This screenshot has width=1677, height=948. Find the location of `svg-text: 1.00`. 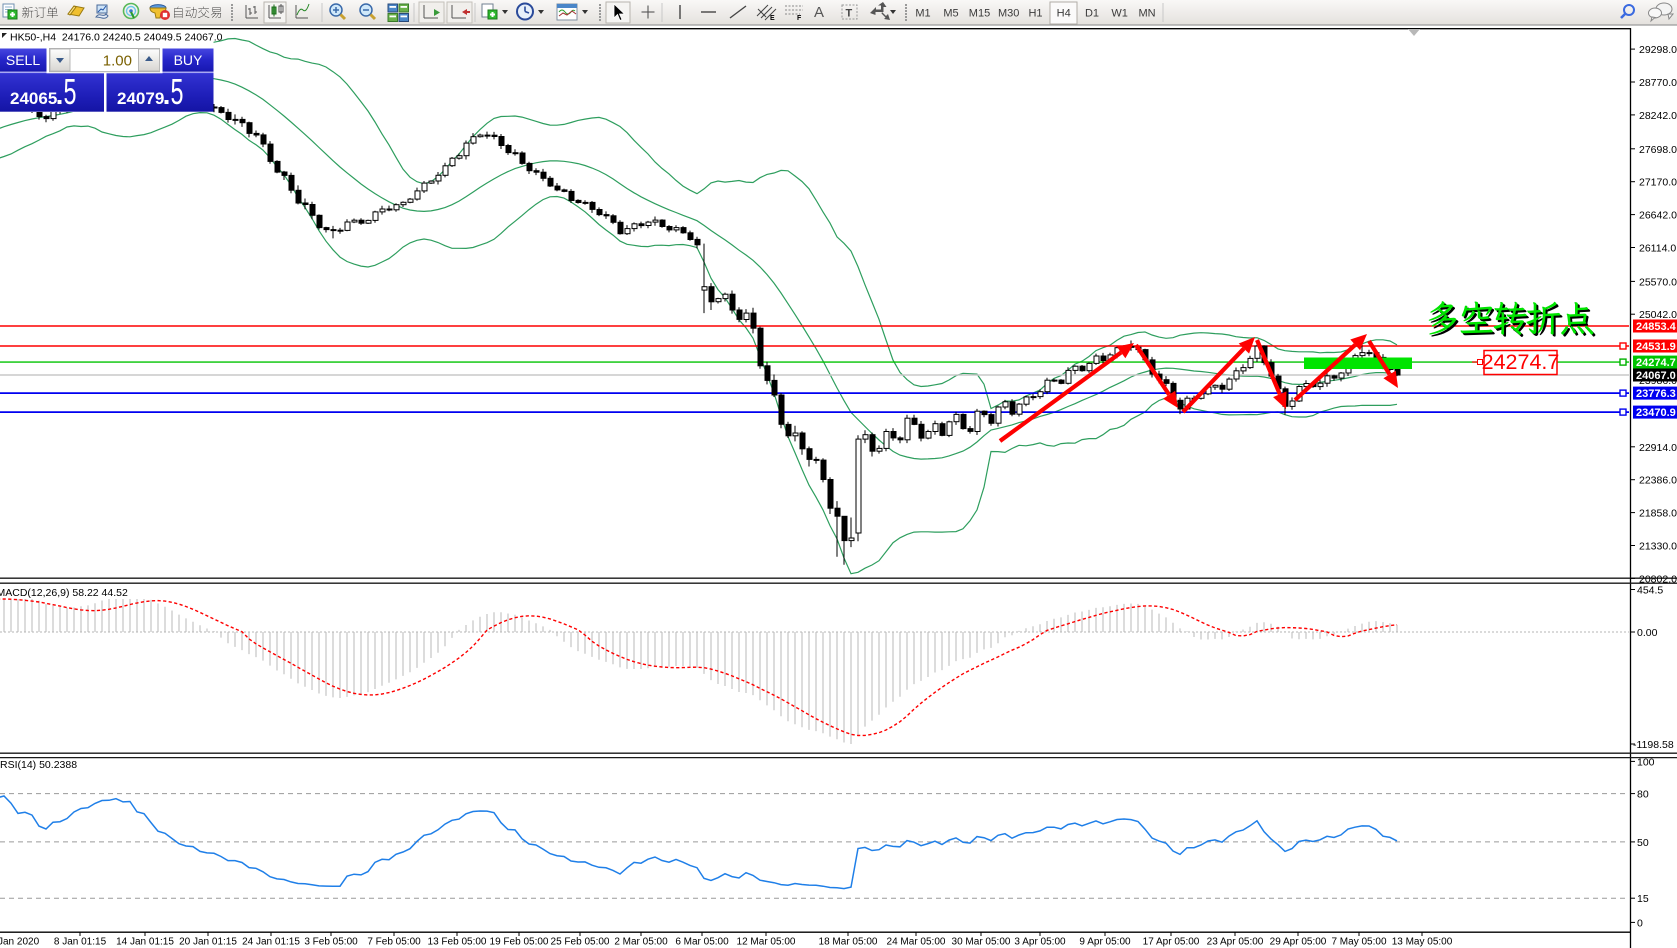

svg-text: 1.00 is located at coordinates (117, 61).